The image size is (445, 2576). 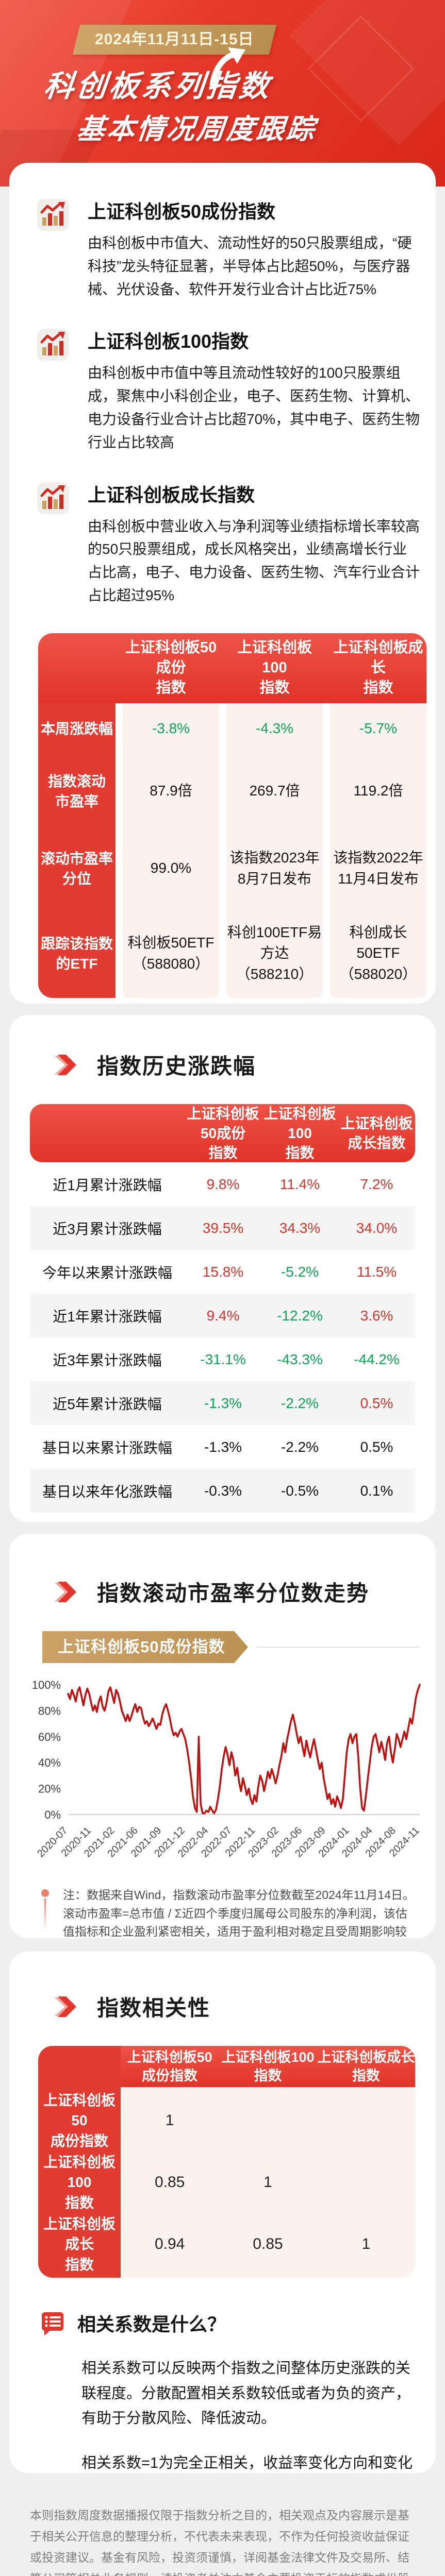 I want to click on poster-decor-outline-diamond, so click(x=361, y=68).